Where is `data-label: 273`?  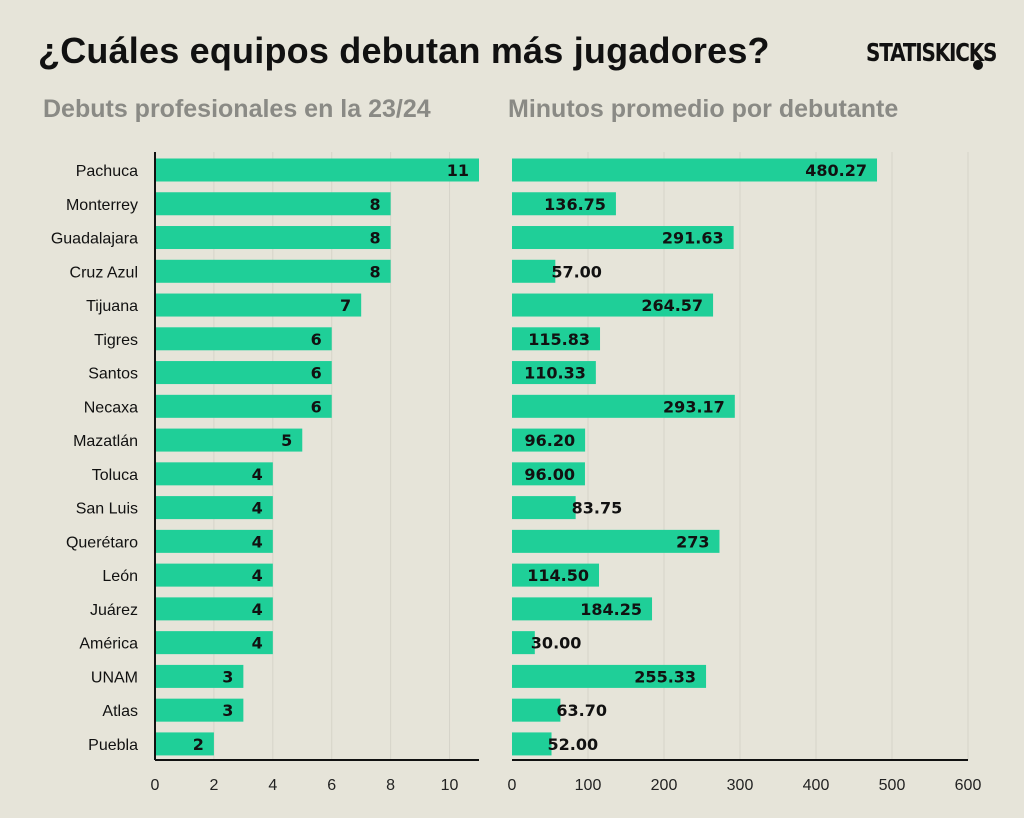
data-label: 273 is located at coordinates (692, 541).